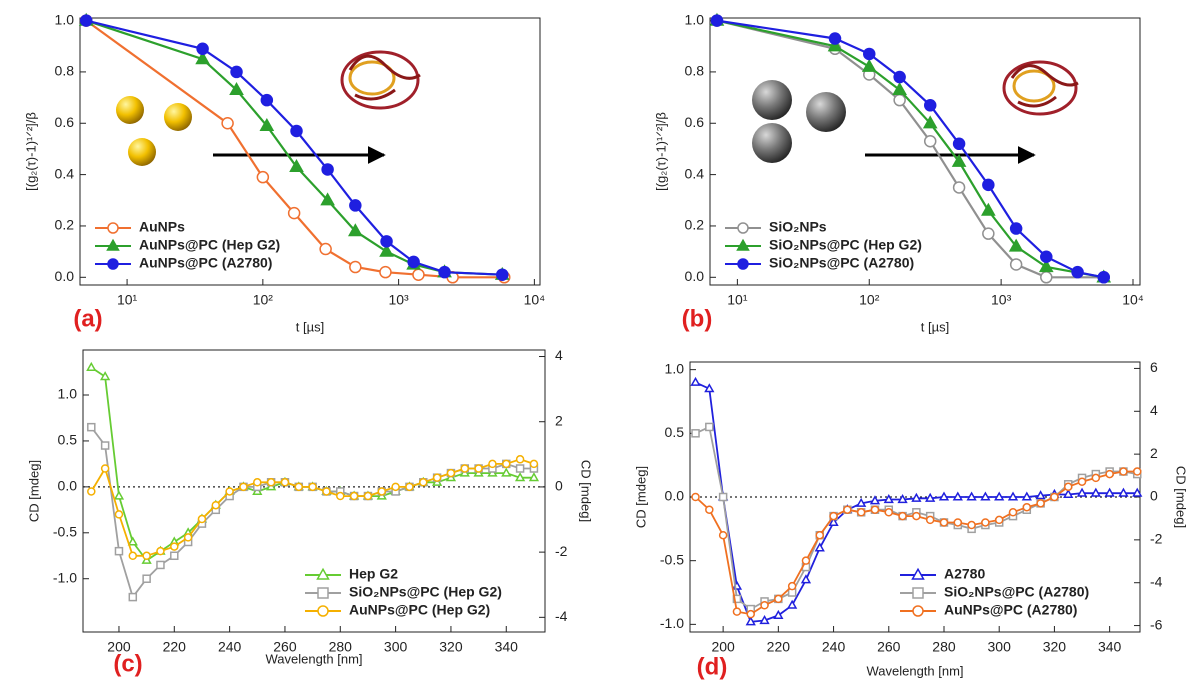  What do you see at coordinates (119, 647) in the screenshot?
I see `x-tick-label: 200` at bounding box center [119, 647].